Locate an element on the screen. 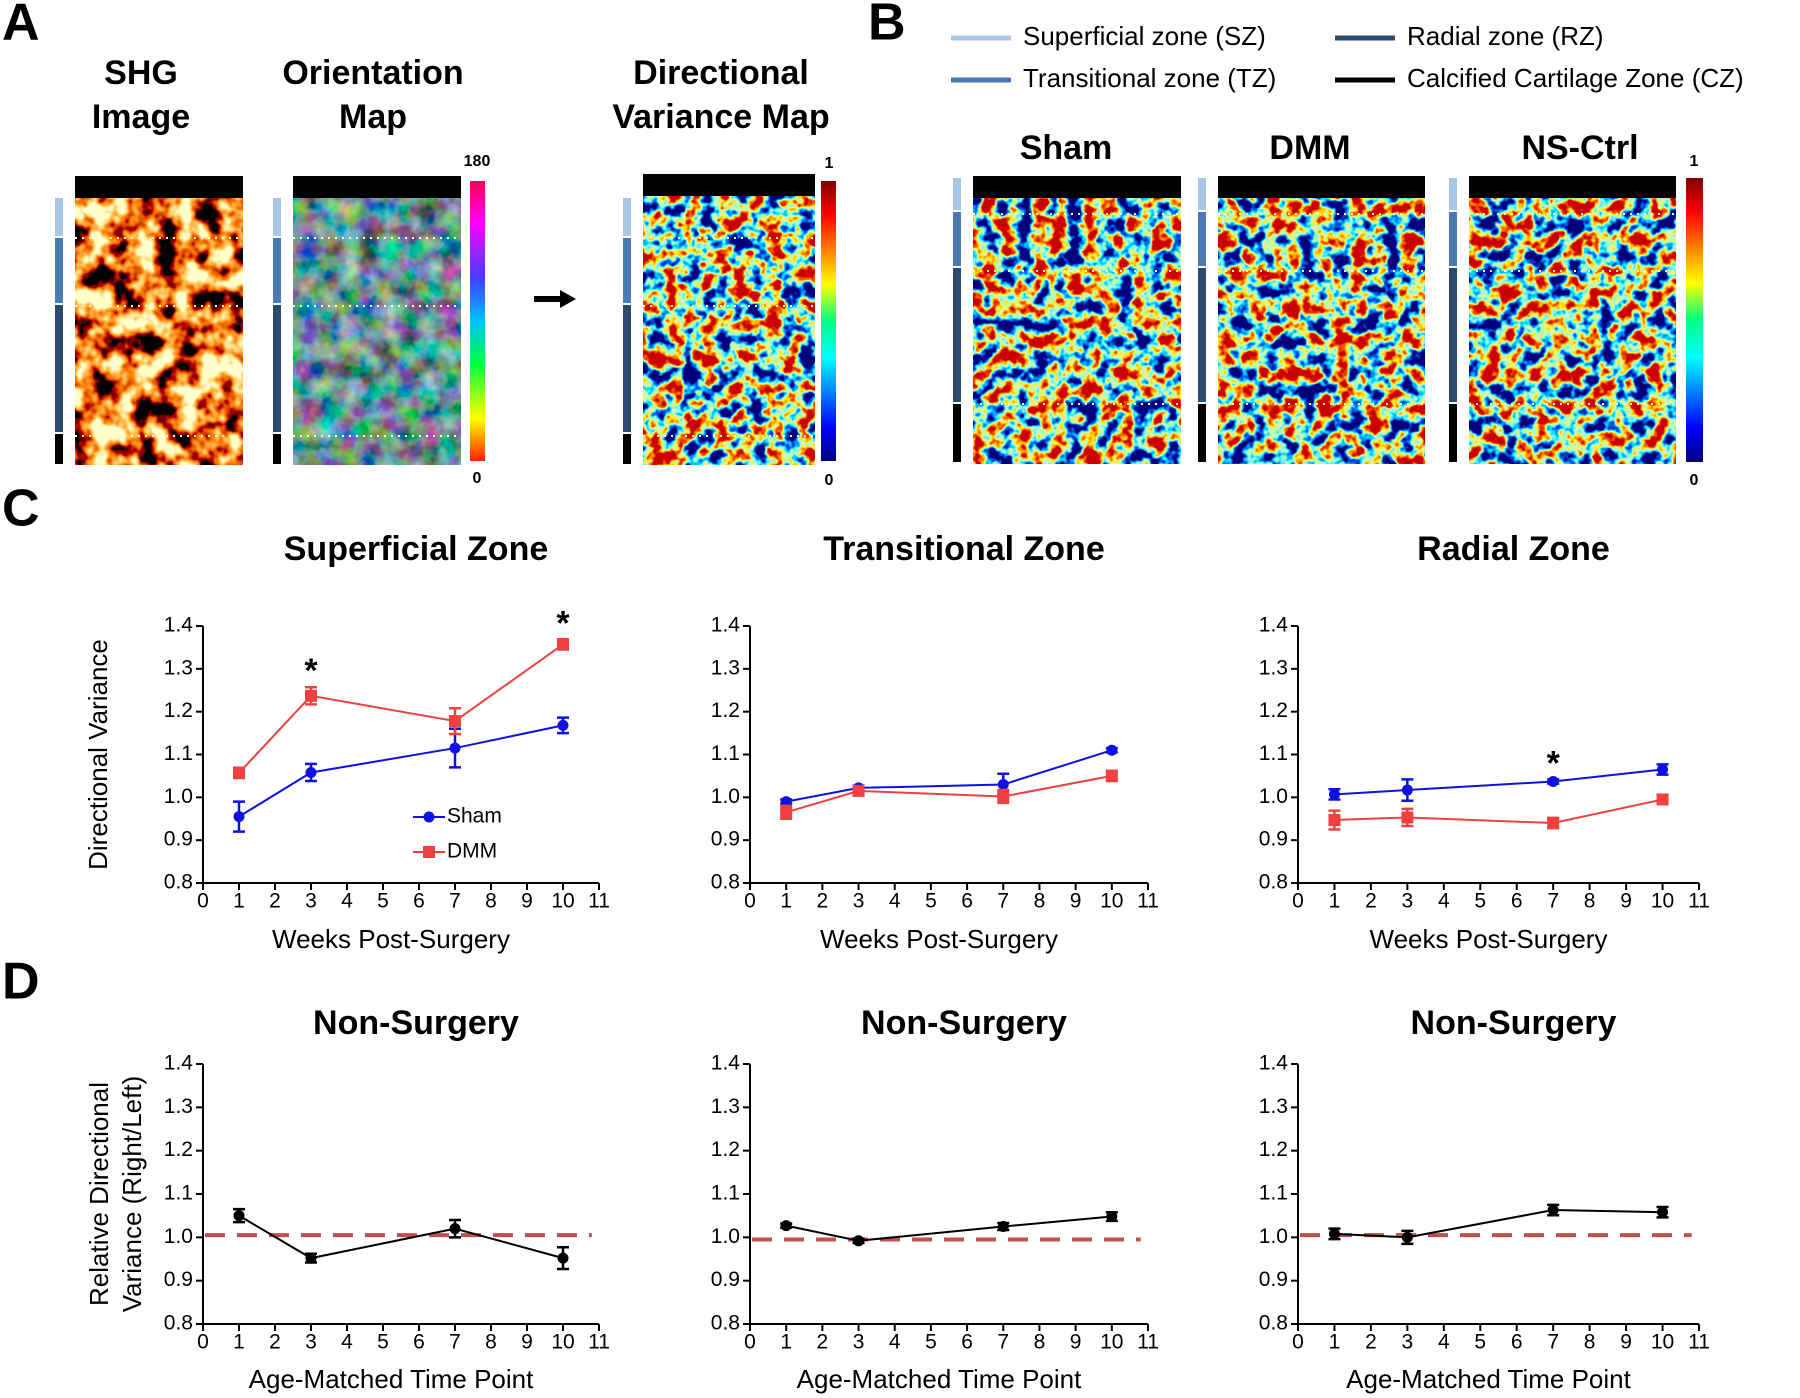  panel-label: A is located at coordinates (21, 26).